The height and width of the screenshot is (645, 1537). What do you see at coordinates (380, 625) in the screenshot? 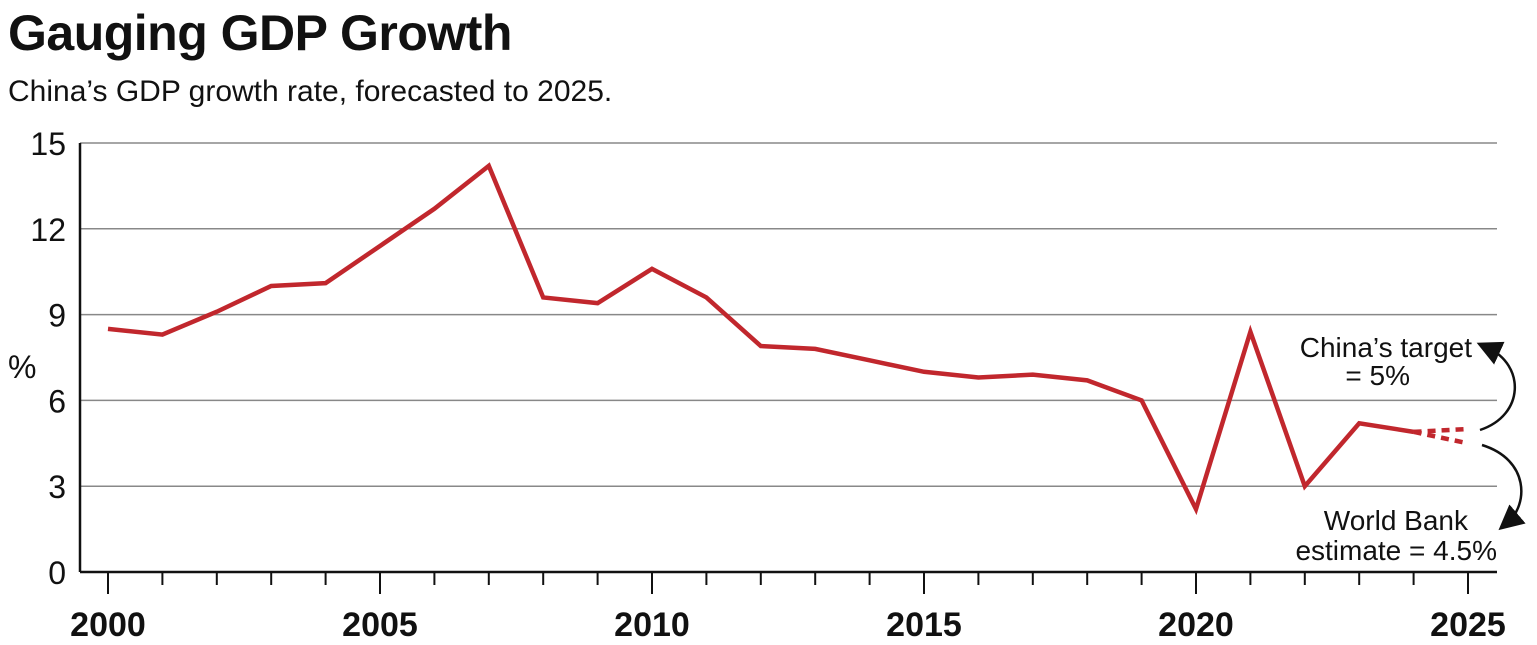
I see `x-tick-label: 2005` at bounding box center [380, 625].